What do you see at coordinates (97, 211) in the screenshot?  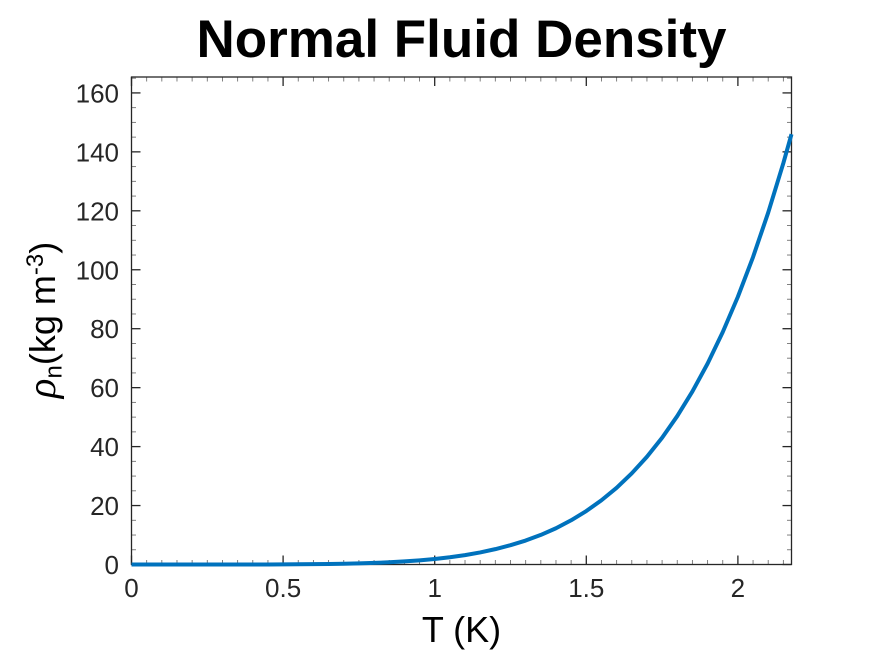 I see `y-tick-label: 120` at bounding box center [97, 211].